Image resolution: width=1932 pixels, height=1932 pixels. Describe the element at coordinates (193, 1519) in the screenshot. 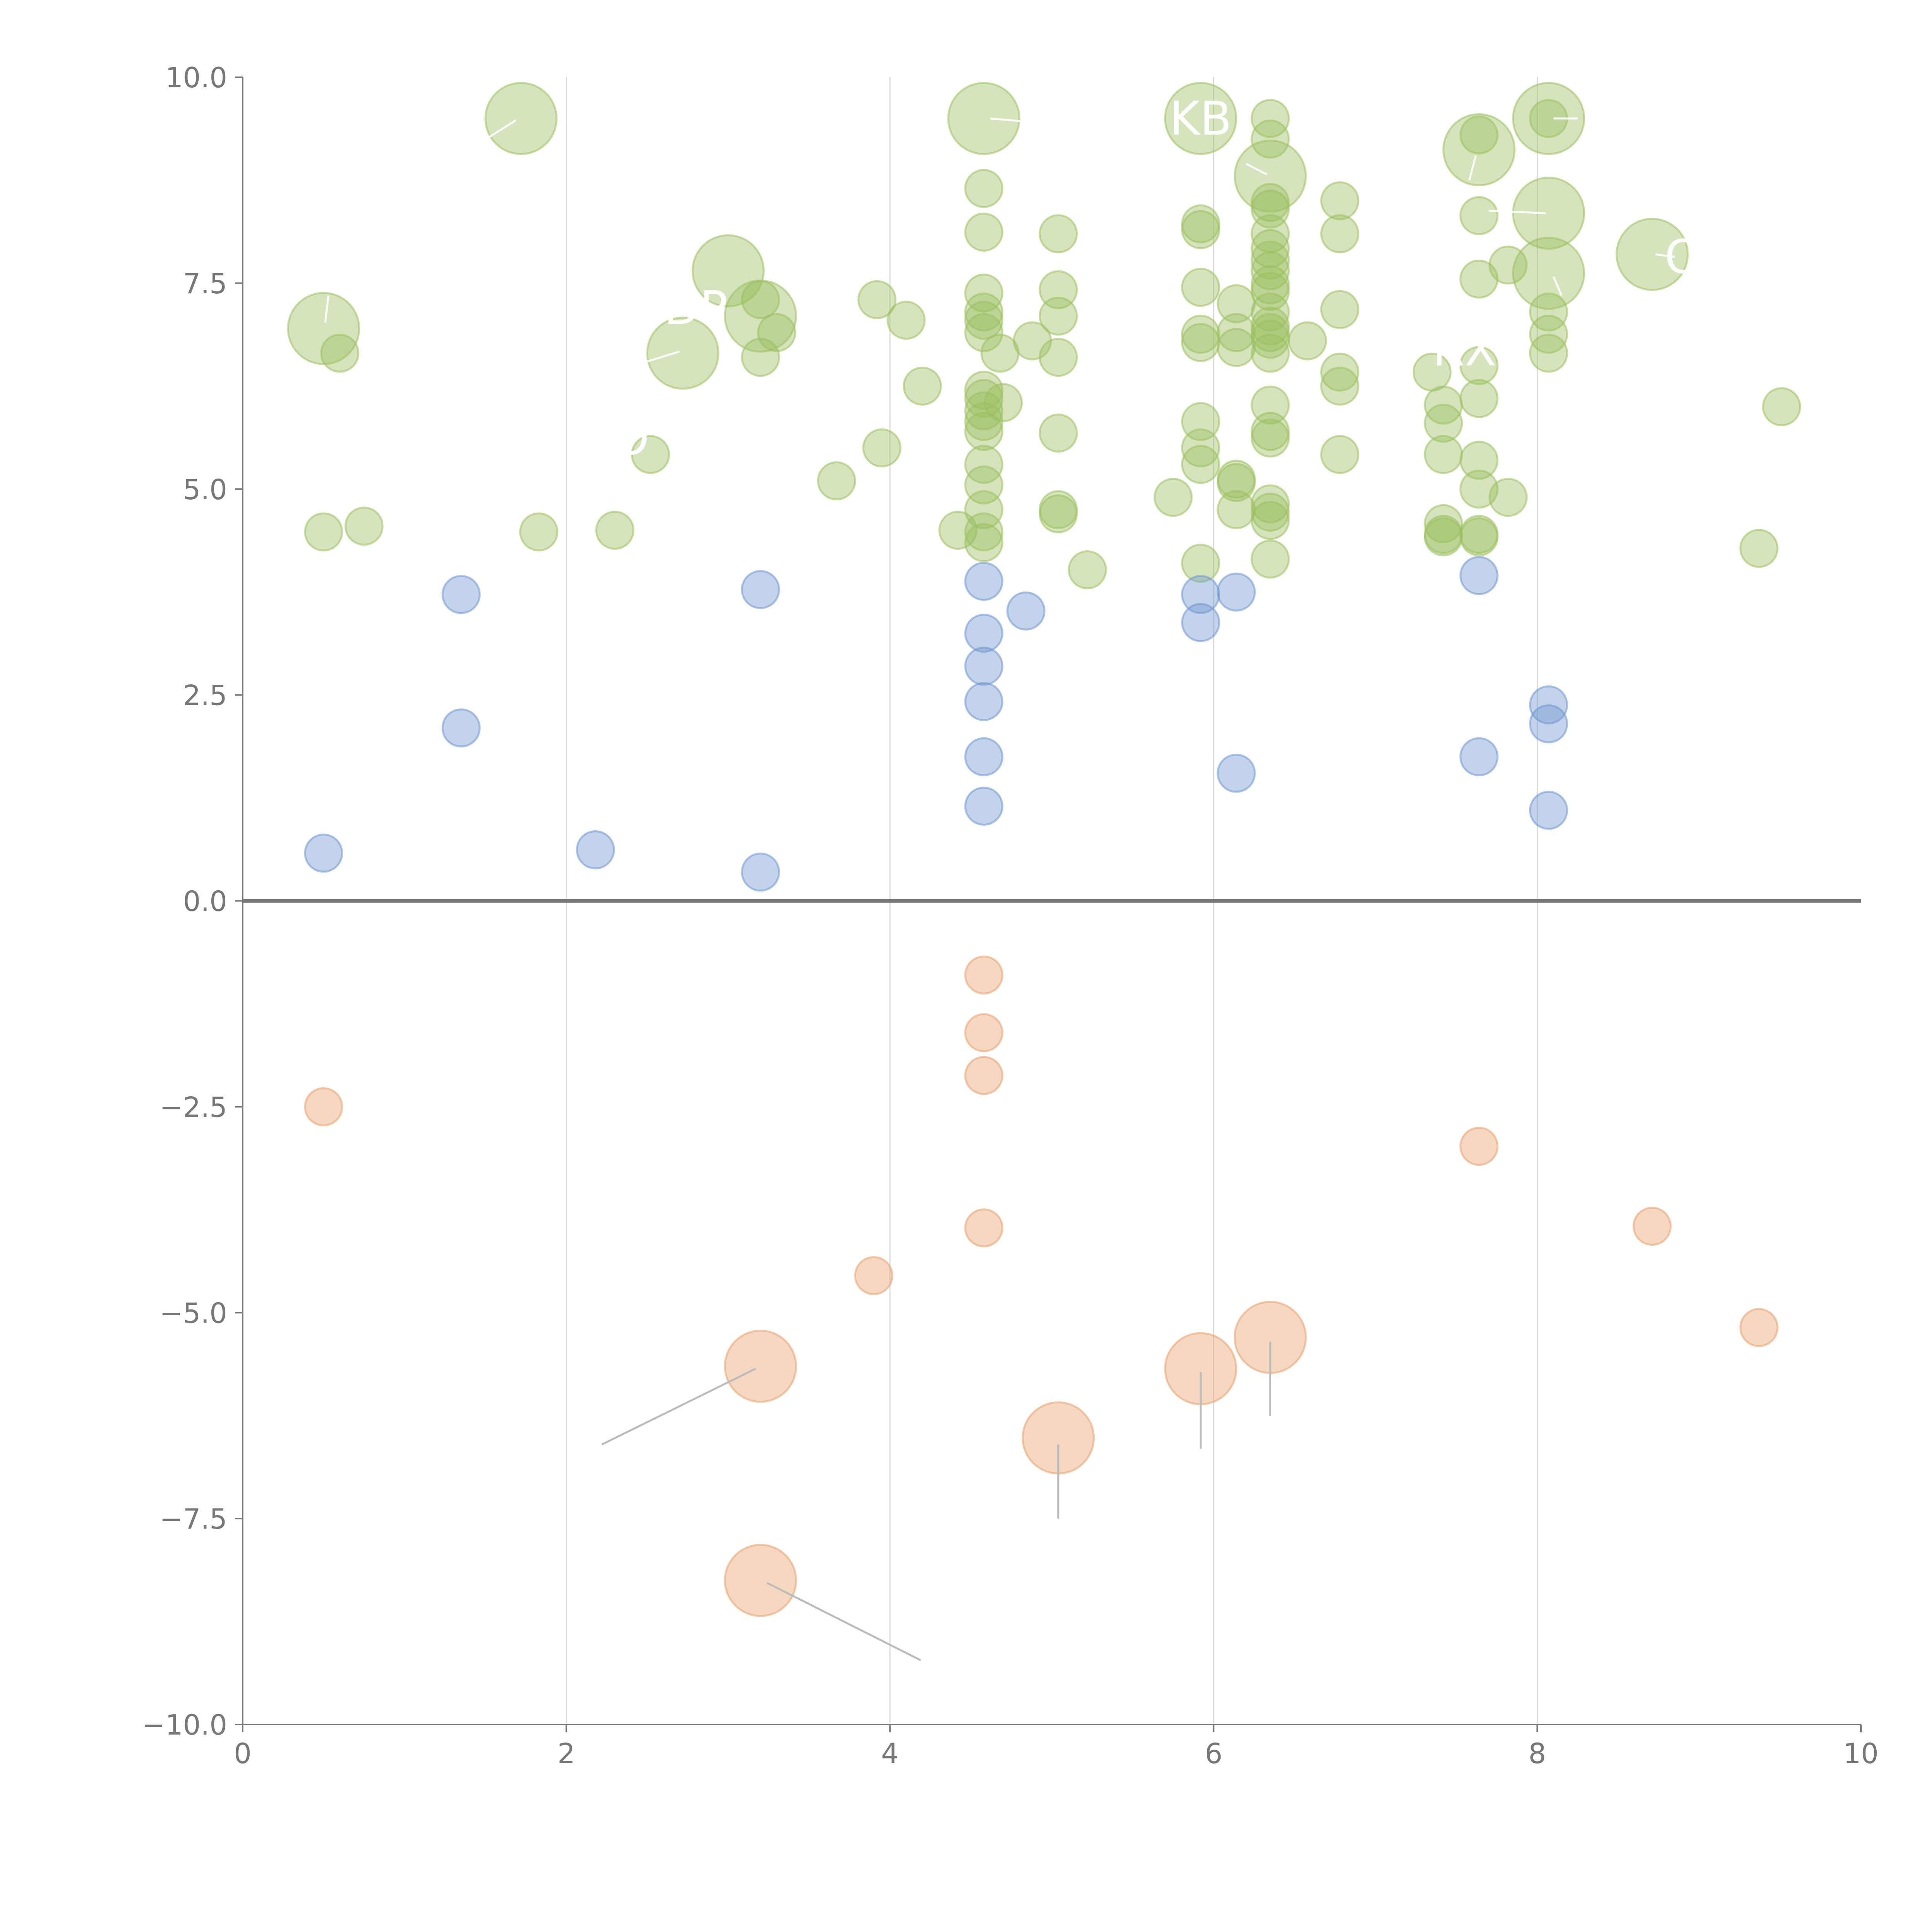

I see `y-tick-label: −7.5` at that location.